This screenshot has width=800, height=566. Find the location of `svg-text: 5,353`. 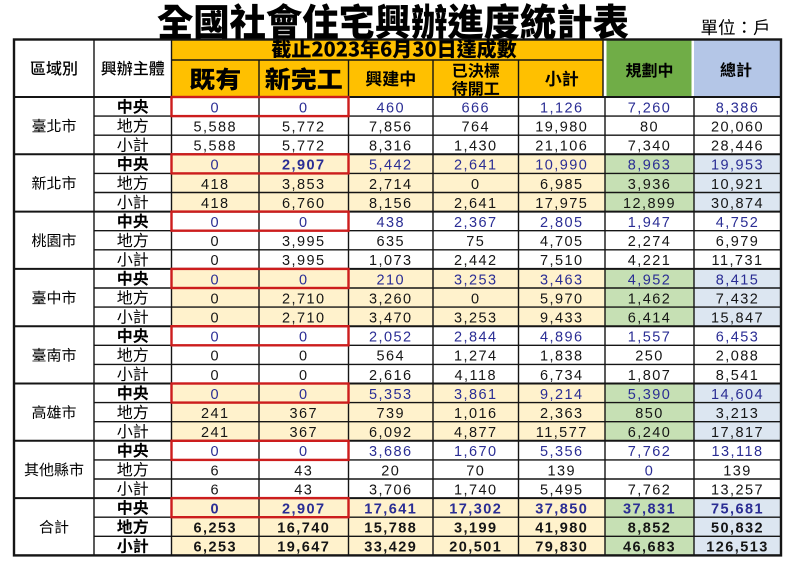

svg-text: 5,353 is located at coordinates (391, 395).